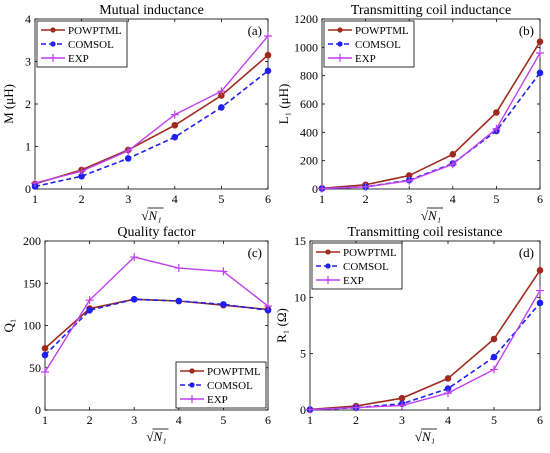  I want to click on y-tick-label: 800, so click(309, 76).